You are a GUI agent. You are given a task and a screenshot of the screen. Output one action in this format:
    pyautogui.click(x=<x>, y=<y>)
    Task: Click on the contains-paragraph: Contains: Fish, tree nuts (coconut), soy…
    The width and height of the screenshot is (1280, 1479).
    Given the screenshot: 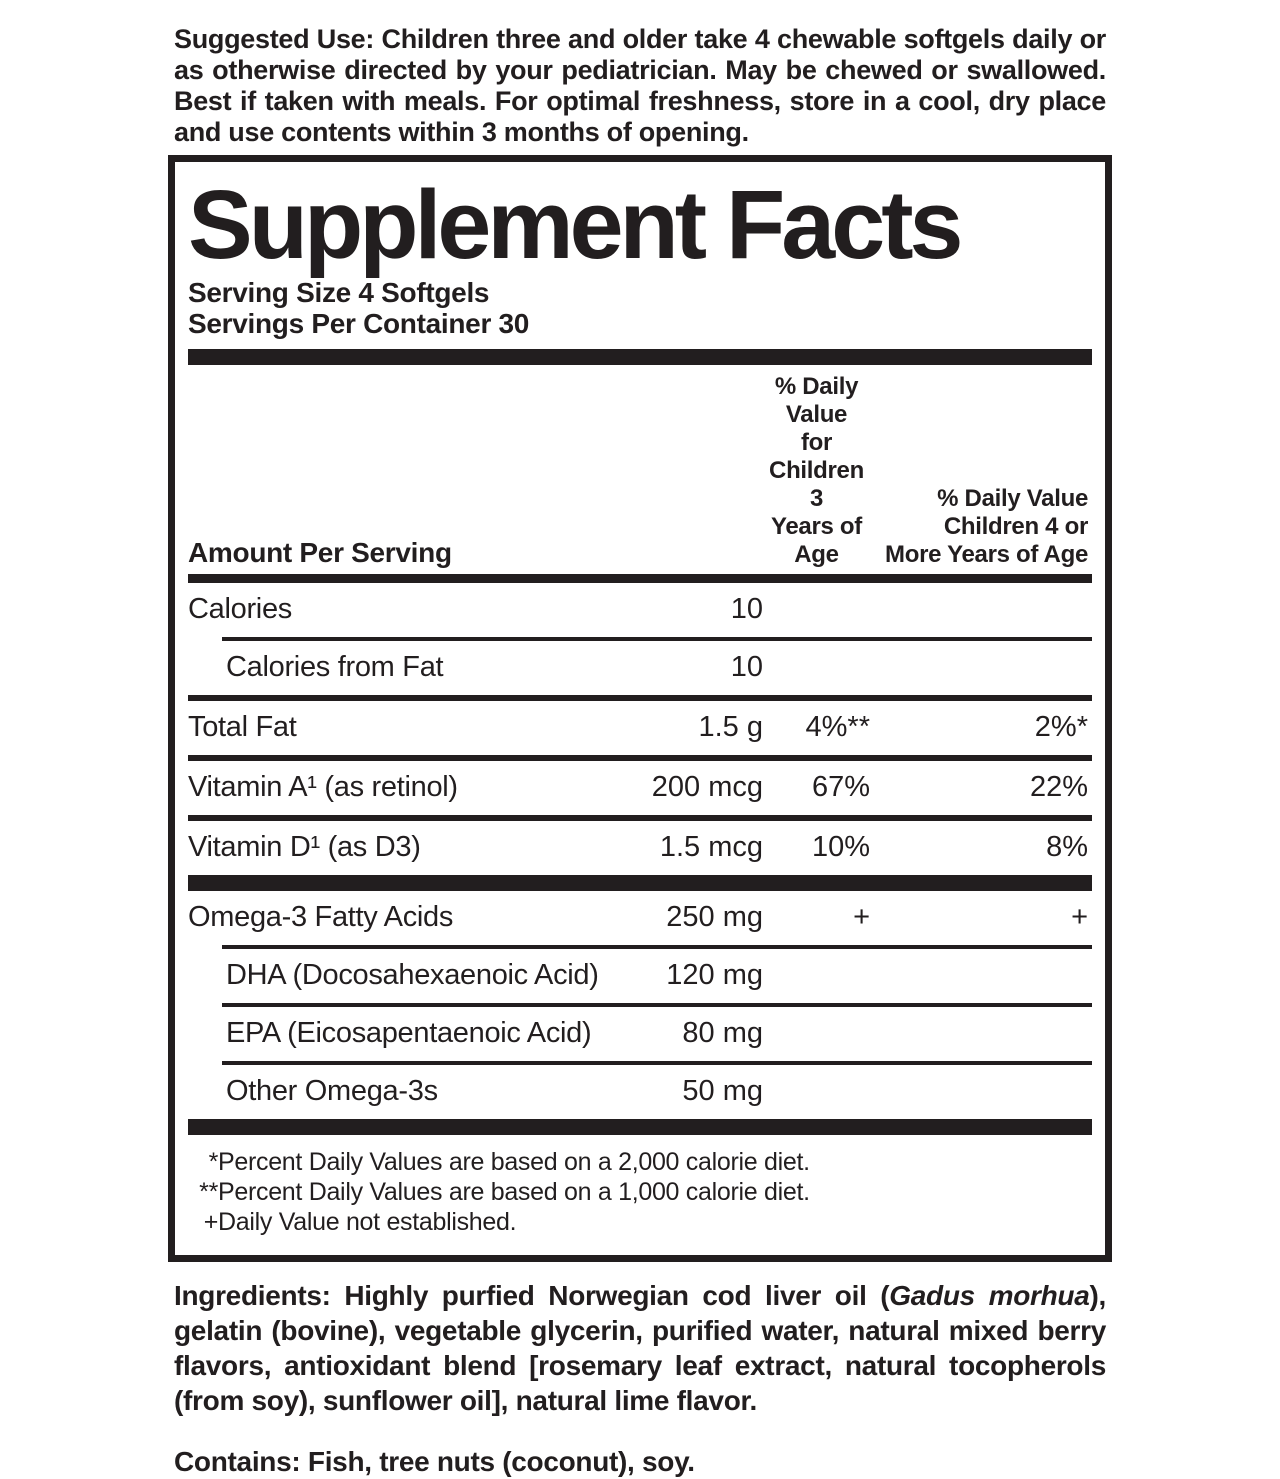 What is the action you would take?
    pyautogui.click(x=640, y=1461)
    